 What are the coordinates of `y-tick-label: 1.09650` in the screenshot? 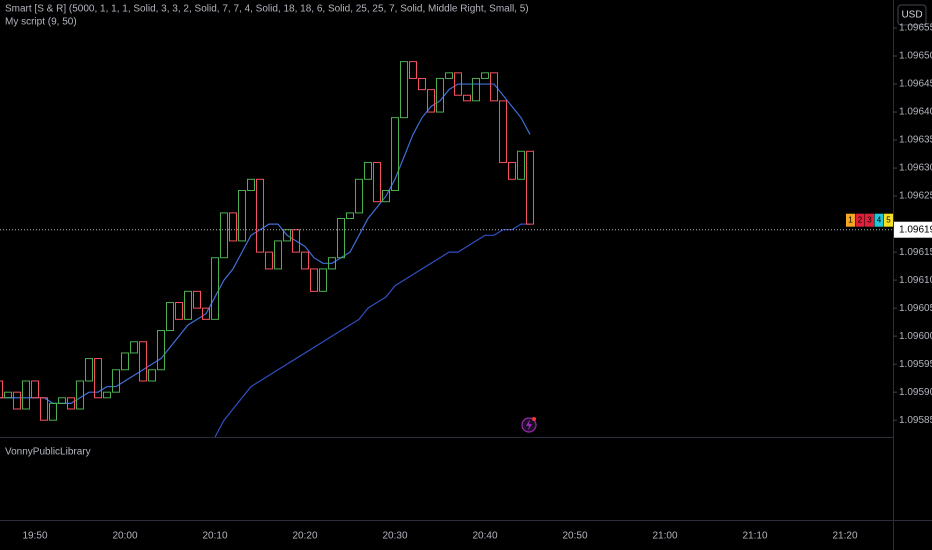 It's located at (915, 56).